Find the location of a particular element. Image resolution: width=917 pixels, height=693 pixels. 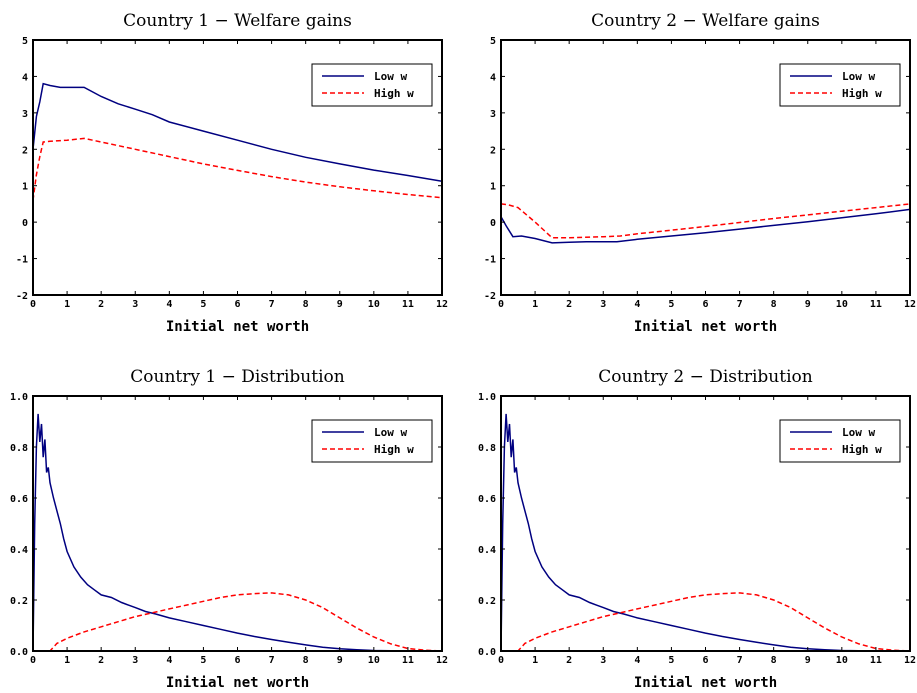

y-tick-label: -2 is located at coordinates (490, 296).